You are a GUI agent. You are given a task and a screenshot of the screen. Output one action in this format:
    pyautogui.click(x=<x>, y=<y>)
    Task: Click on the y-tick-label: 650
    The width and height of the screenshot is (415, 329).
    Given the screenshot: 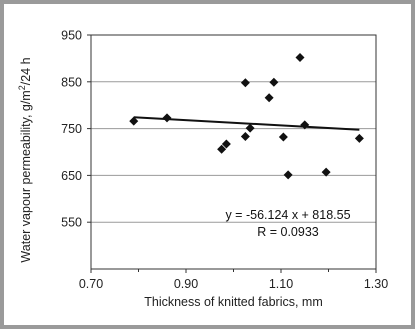 What is the action you would take?
    pyautogui.click(x=71, y=176)
    